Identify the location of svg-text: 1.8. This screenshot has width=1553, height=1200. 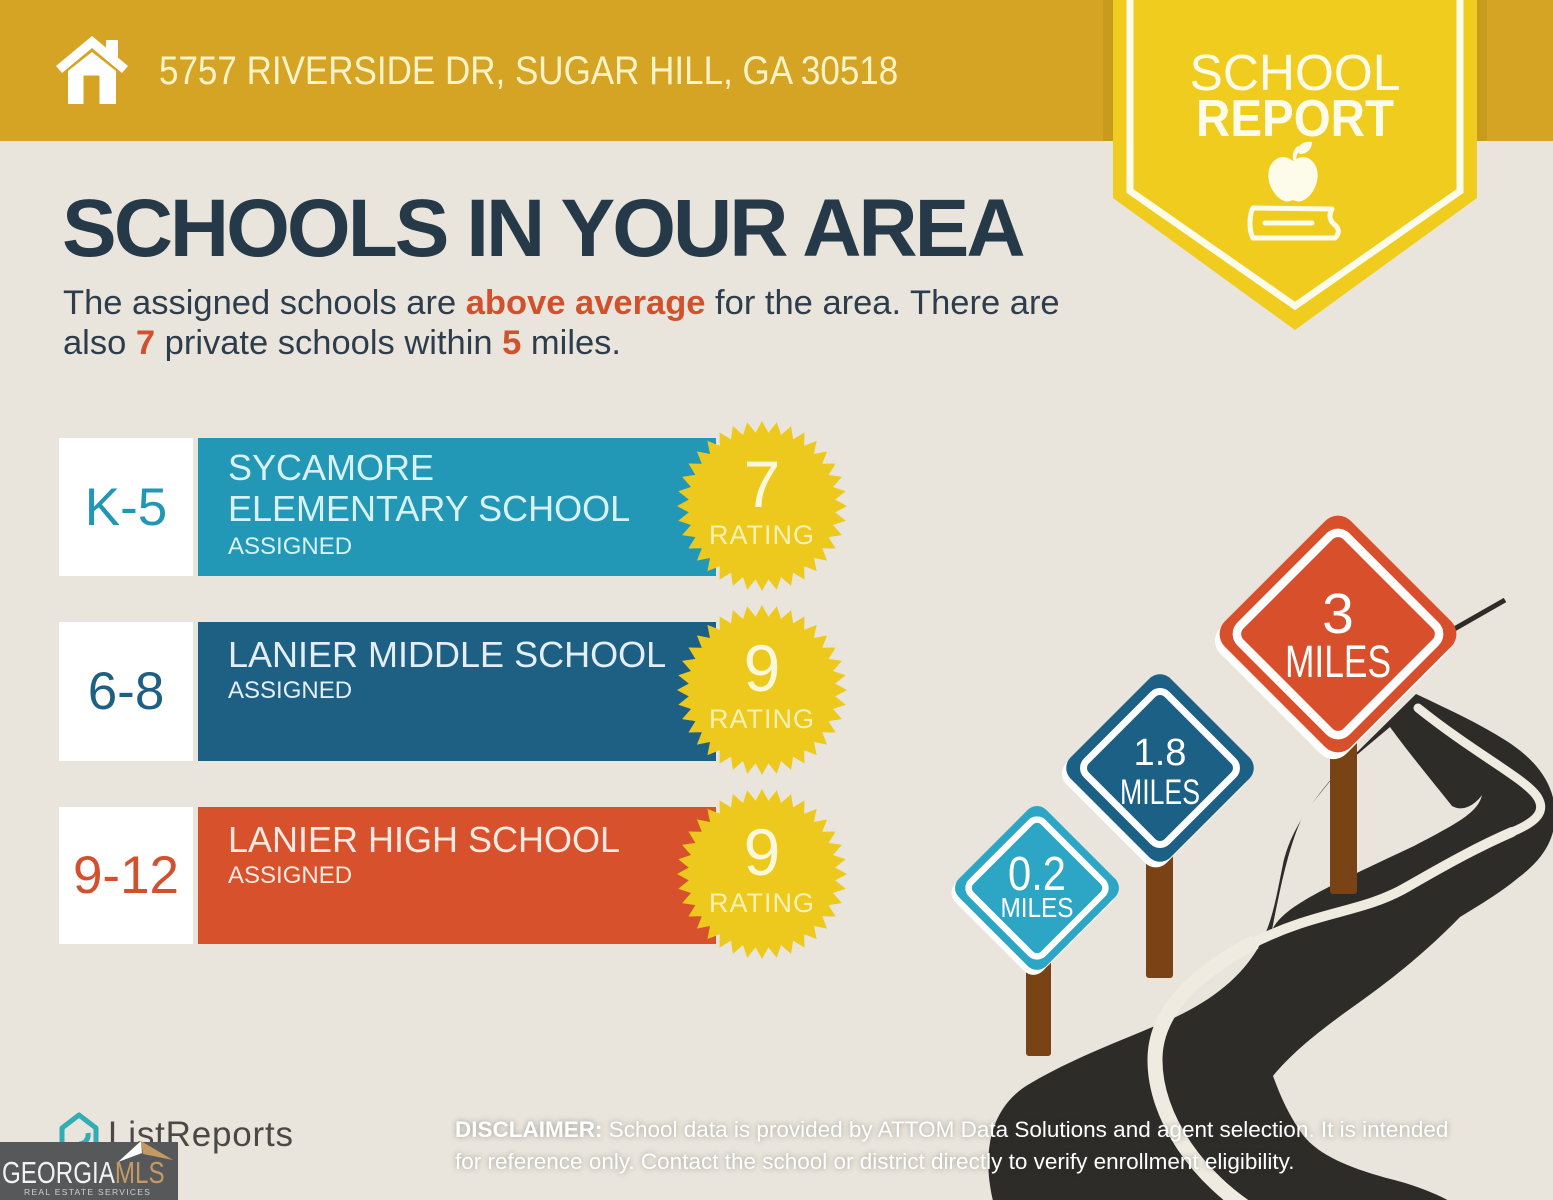
(1160, 753).